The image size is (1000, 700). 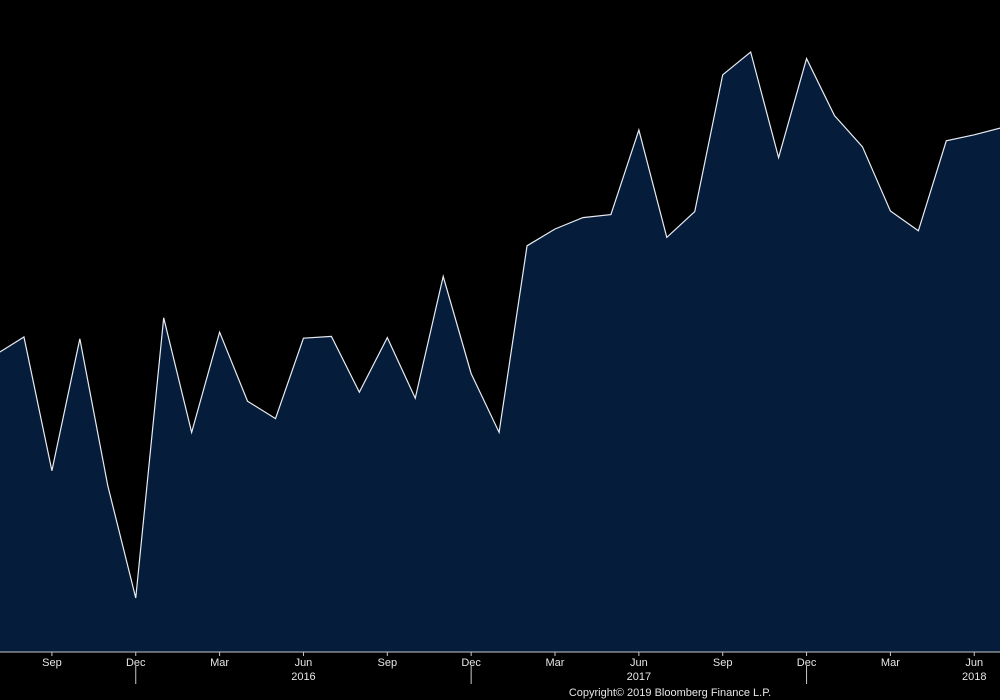 I want to click on x-year-label: 2016, so click(x=303, y=677).